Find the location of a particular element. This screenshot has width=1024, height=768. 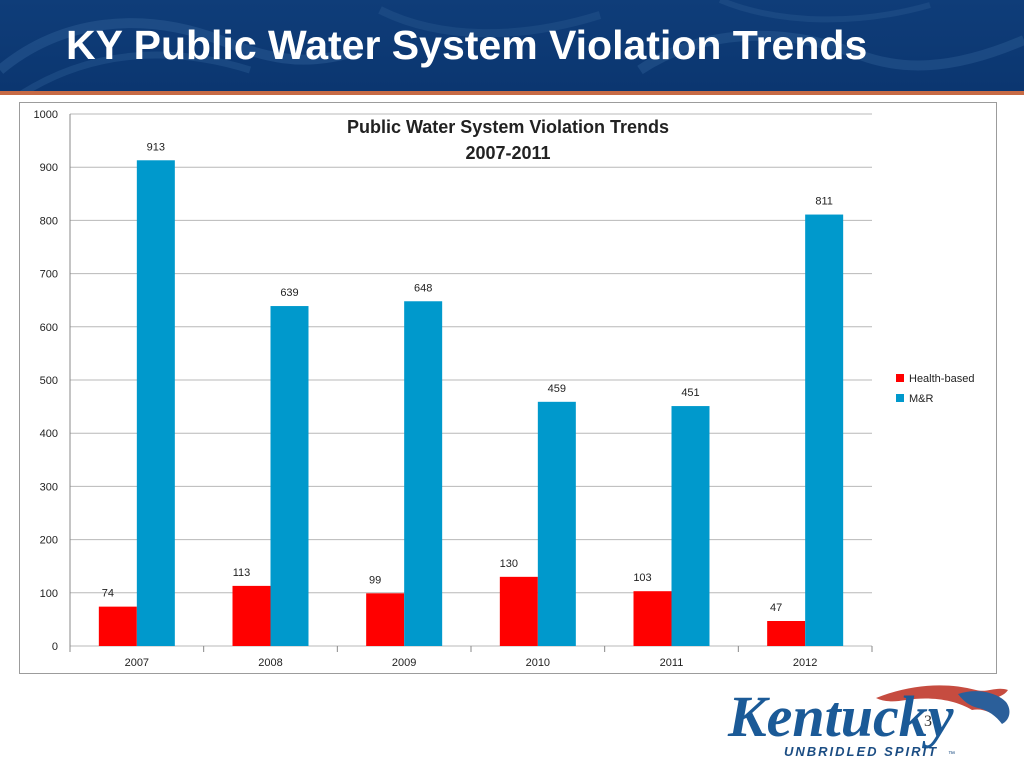

slide-header: KY Public Water System Violation Trends is located at coordinates (512, 45).